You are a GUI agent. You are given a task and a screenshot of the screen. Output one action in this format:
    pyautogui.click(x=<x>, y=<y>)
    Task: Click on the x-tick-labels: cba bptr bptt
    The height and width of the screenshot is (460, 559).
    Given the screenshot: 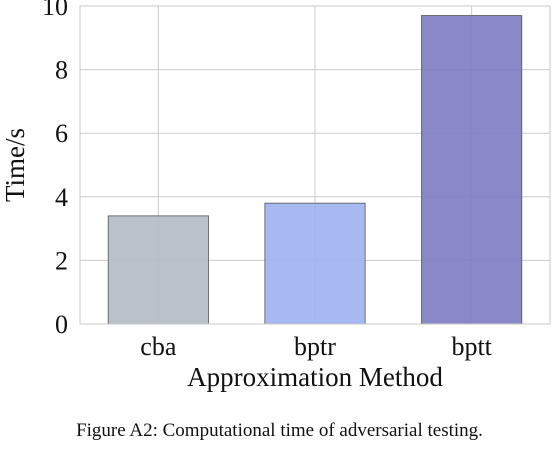 What is the action you would take?
    pyautogui.click(x=316, y=346)
    